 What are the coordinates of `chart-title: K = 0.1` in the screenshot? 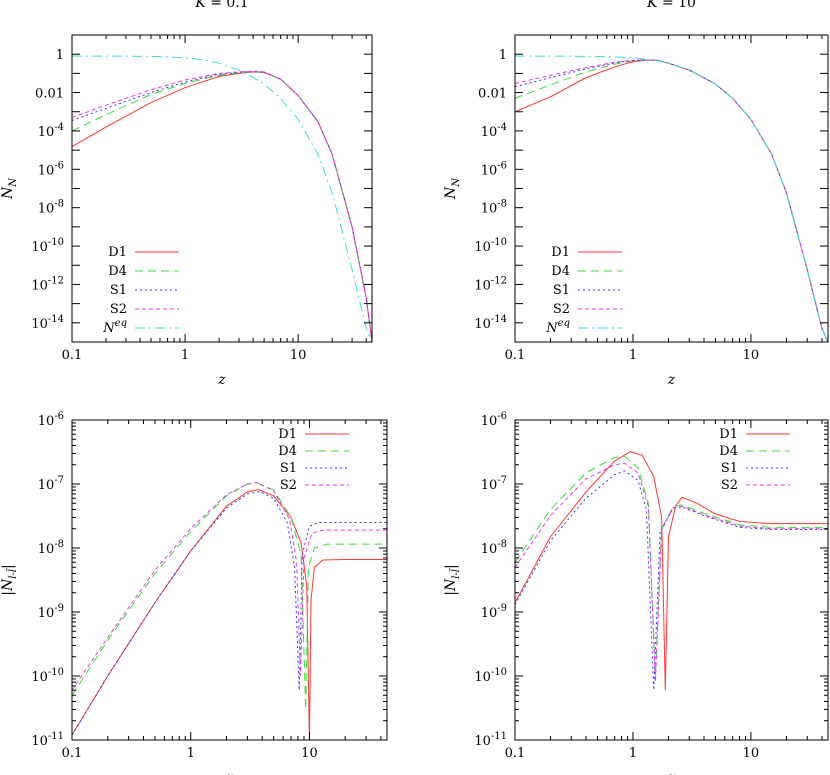 It's located at (221, 5).